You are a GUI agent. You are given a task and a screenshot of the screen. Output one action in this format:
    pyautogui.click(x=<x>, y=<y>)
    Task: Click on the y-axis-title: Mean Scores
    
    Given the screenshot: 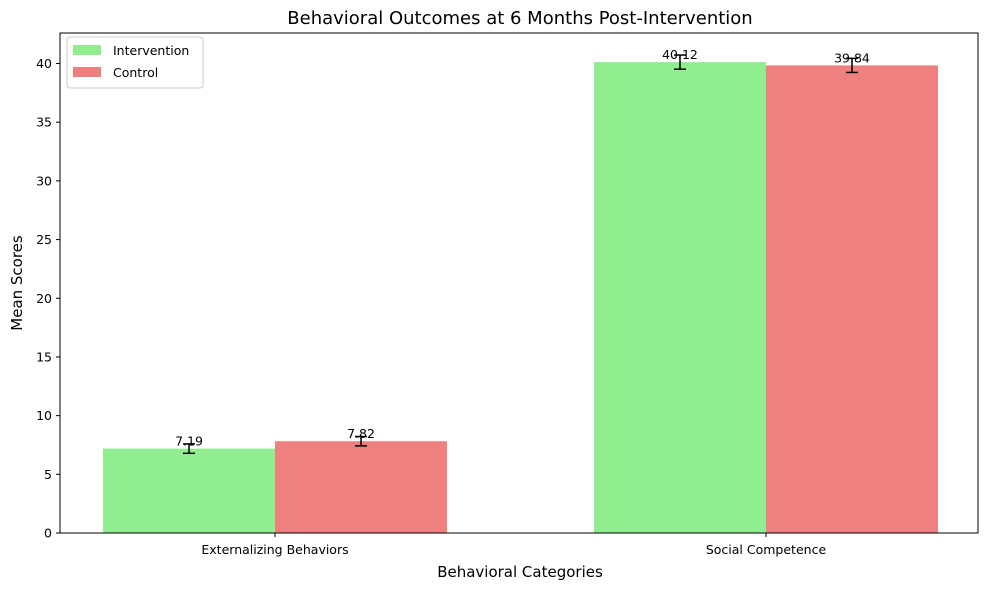 What is the action you would take?
    pyautogui.click(x=17, y=283)
    